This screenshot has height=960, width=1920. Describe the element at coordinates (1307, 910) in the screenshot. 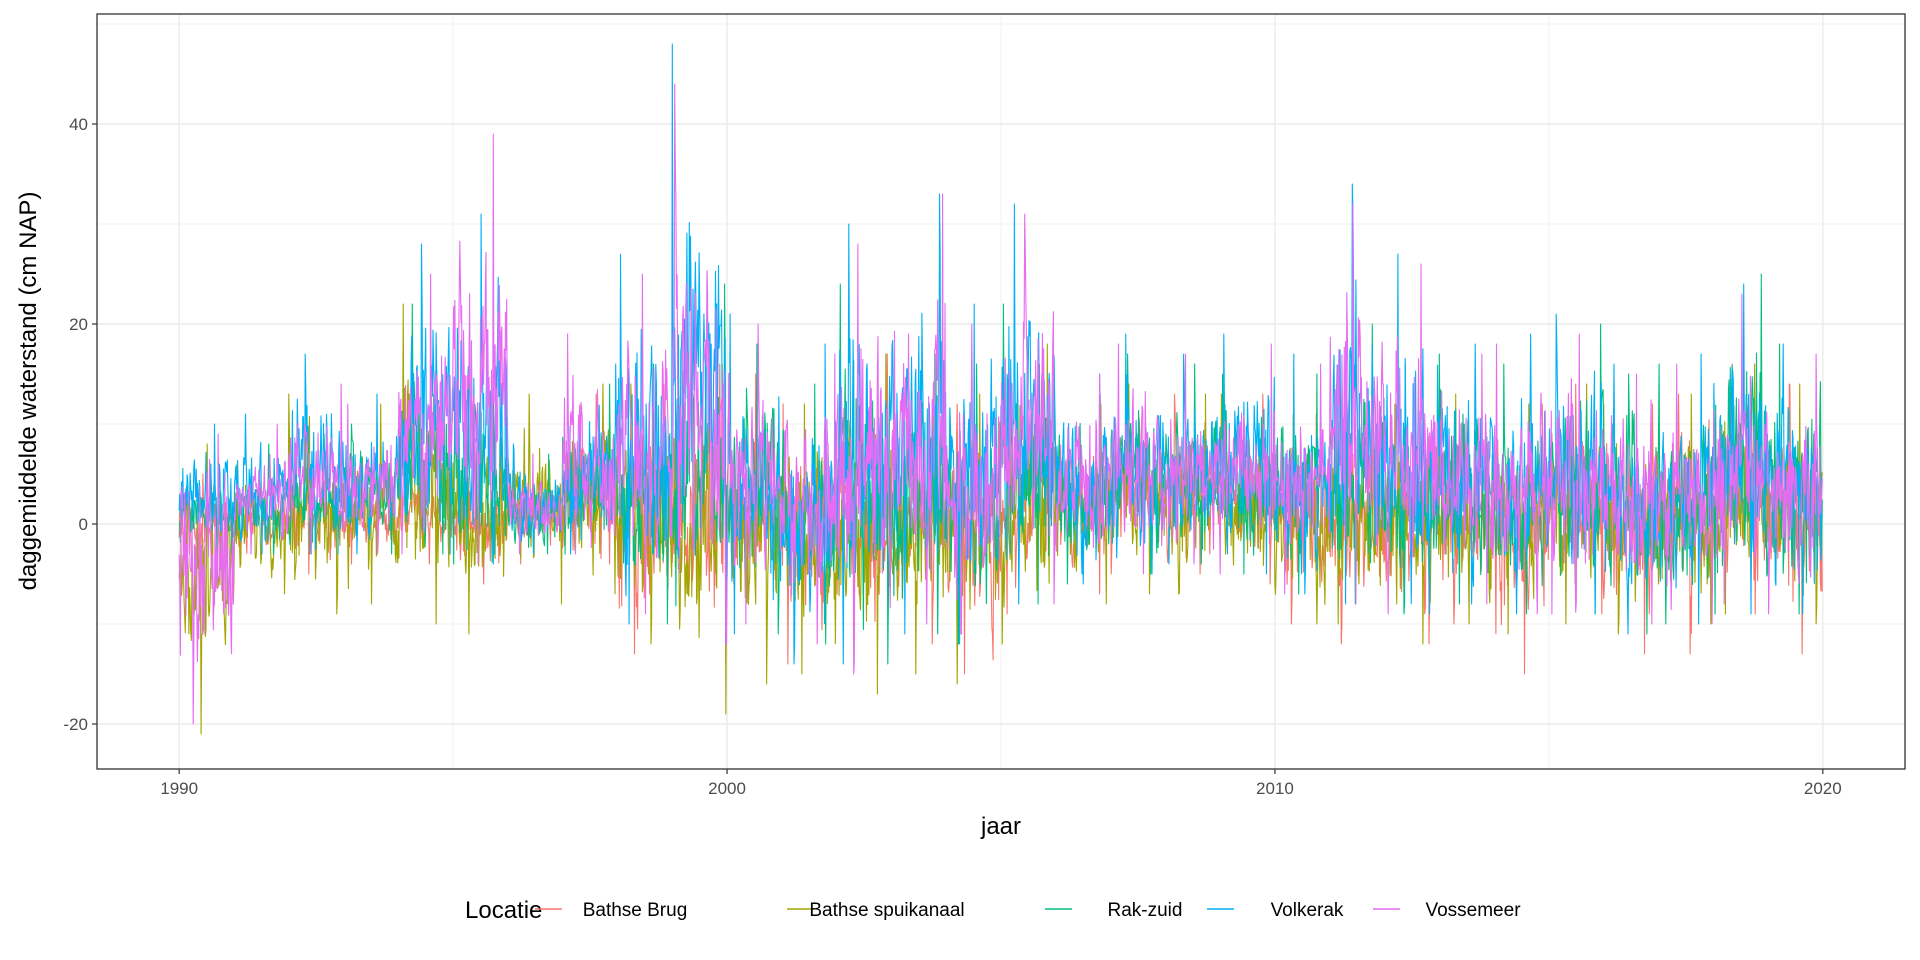

I see `legend-label: Volkerak` at that location.